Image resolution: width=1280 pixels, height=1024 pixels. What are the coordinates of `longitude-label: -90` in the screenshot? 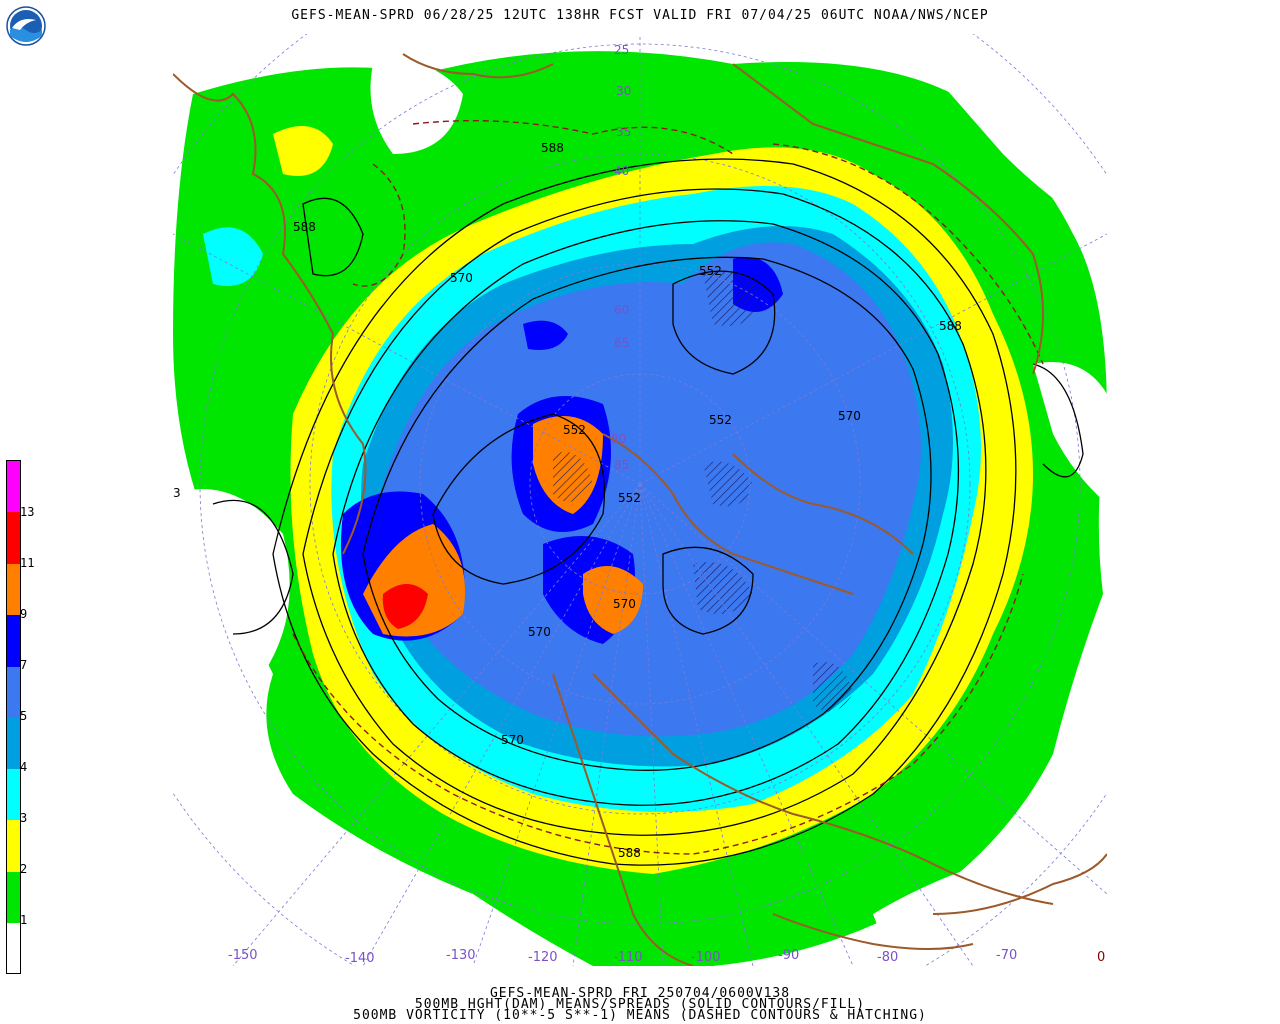 It's located at (789, 955).